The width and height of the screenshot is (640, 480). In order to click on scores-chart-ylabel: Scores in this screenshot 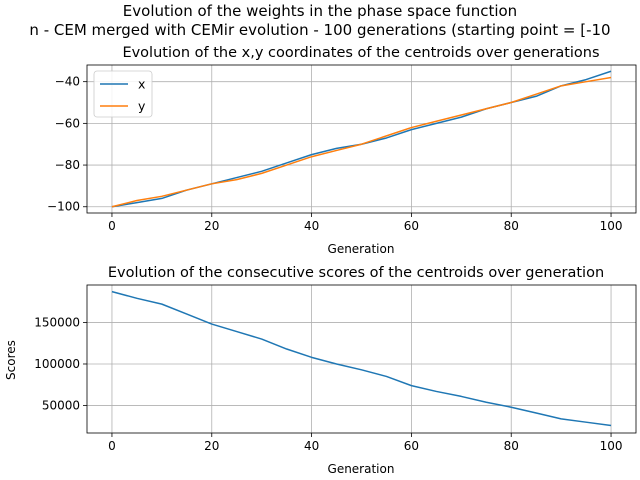, I will do `click(11, 360)`.